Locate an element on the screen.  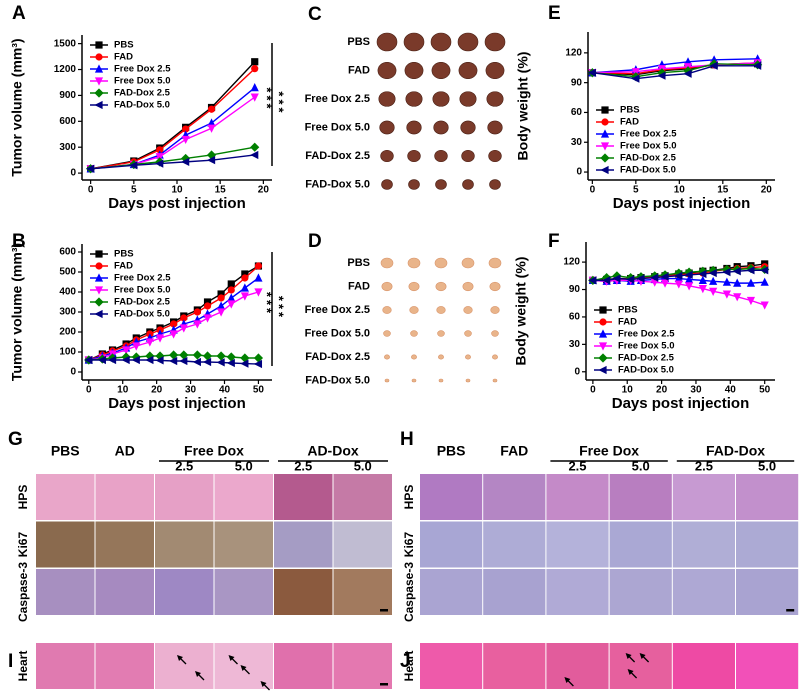
row-label: PBS is located at coordinates (358, 263).